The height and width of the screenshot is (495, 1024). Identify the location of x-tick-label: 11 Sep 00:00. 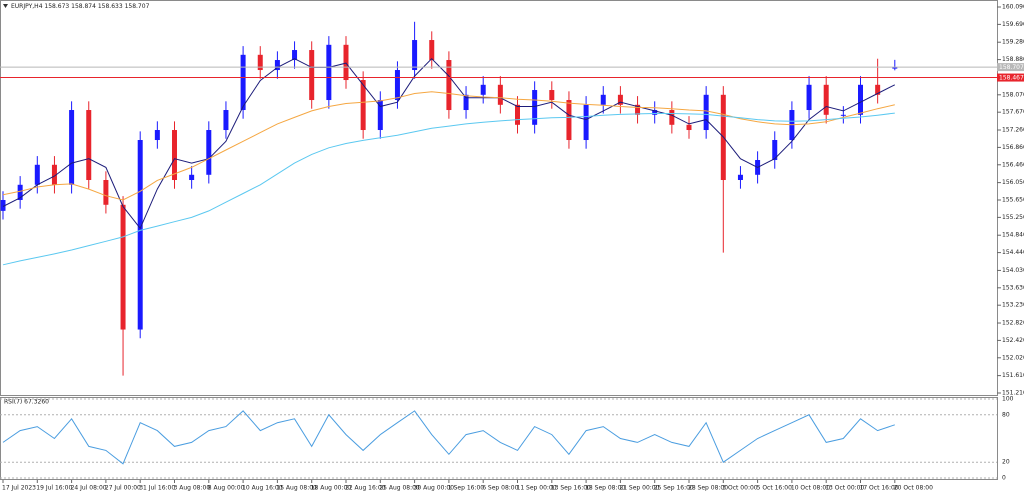
(537, 488).